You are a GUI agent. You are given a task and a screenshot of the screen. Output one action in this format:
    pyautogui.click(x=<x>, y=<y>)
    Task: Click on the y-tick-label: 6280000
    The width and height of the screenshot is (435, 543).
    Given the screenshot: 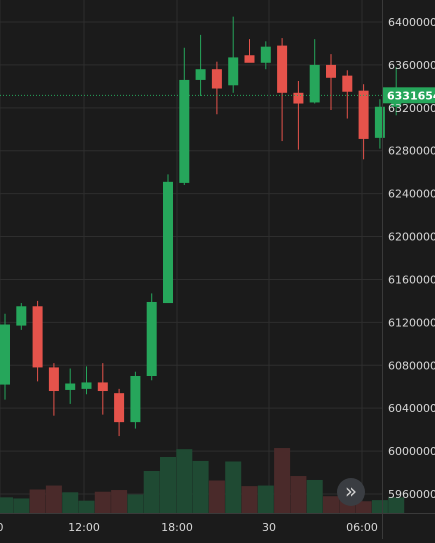 What is the action you would take?
    pyautogui.click(x=411, y=151)
    